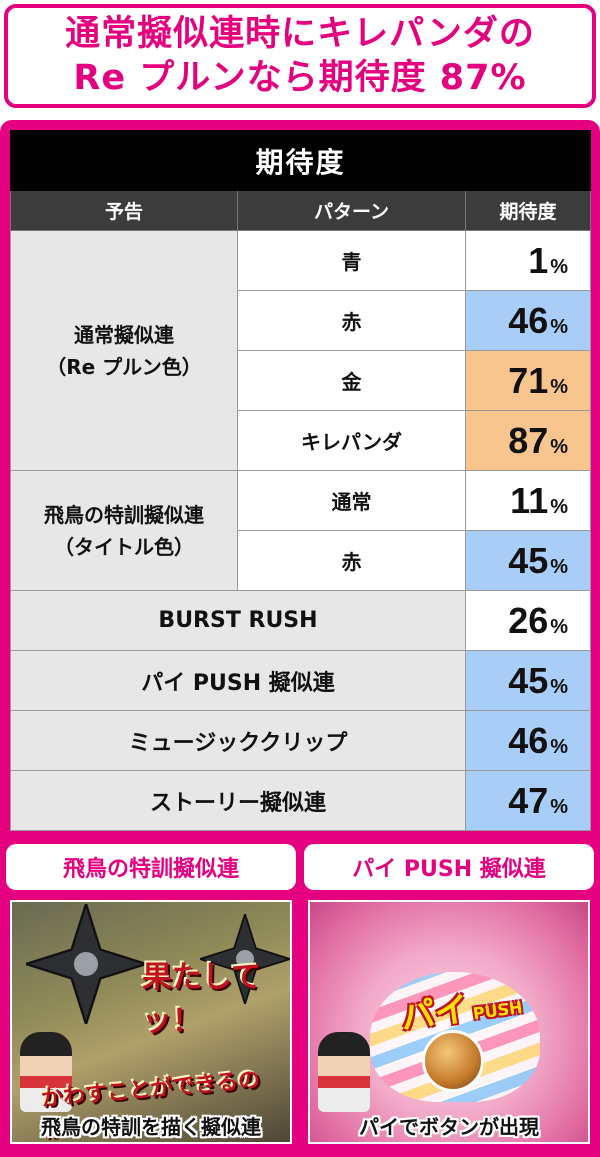 The width and height of the screenshot is (600, 1157). Describe the element at coordinates (449, 1022) in the screenshot. I see `scene-screenshot: パイPUSH パイでボタンが出現` at that location.